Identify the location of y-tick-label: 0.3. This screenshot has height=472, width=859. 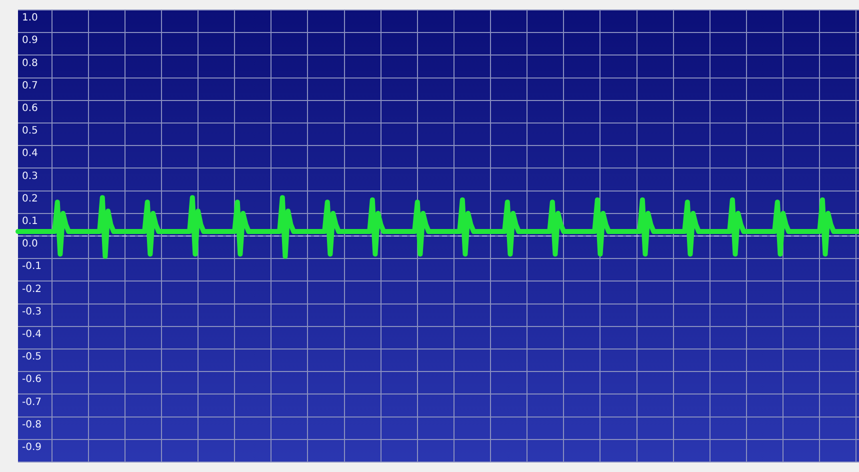
(30, 176).